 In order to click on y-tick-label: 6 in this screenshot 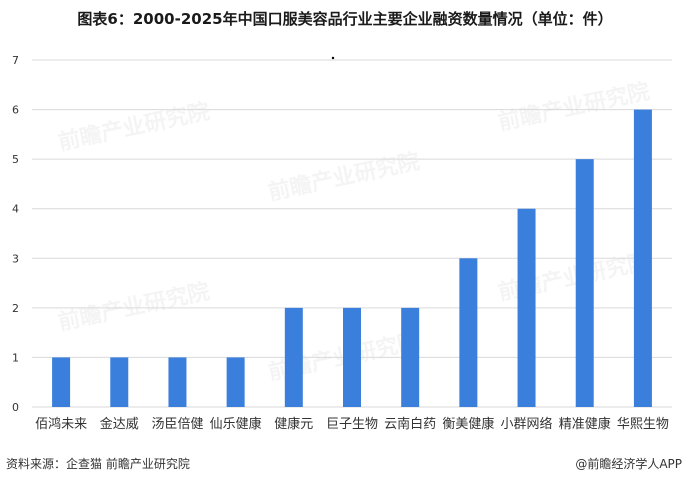, I will do `click(15, 110)`.